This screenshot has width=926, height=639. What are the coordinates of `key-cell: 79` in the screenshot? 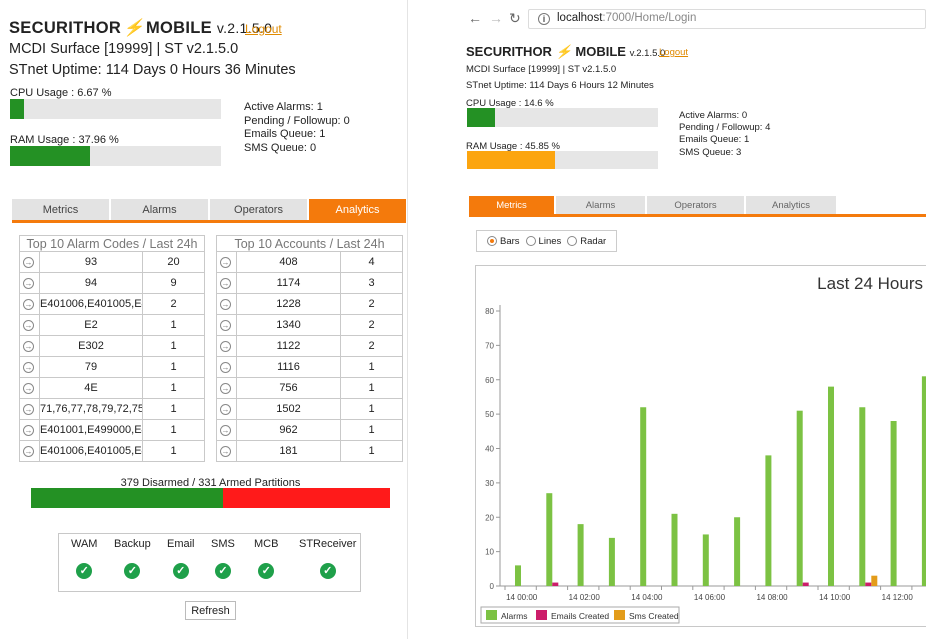 It's located at (91, 367).